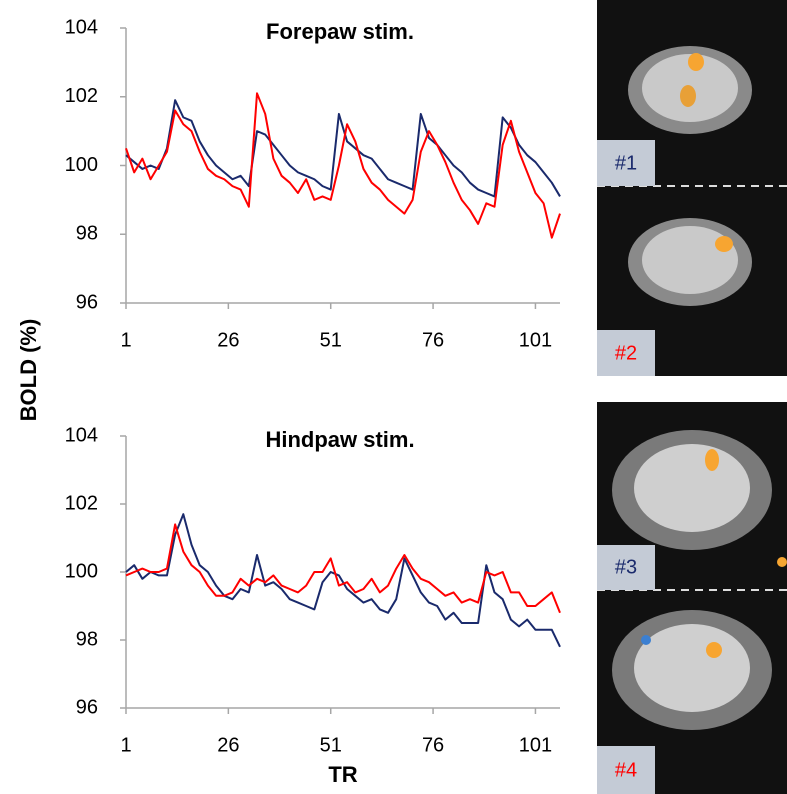  Describe the element at coordinates (626, 163) in the screenshot. I see `image-label: #1` at that location.